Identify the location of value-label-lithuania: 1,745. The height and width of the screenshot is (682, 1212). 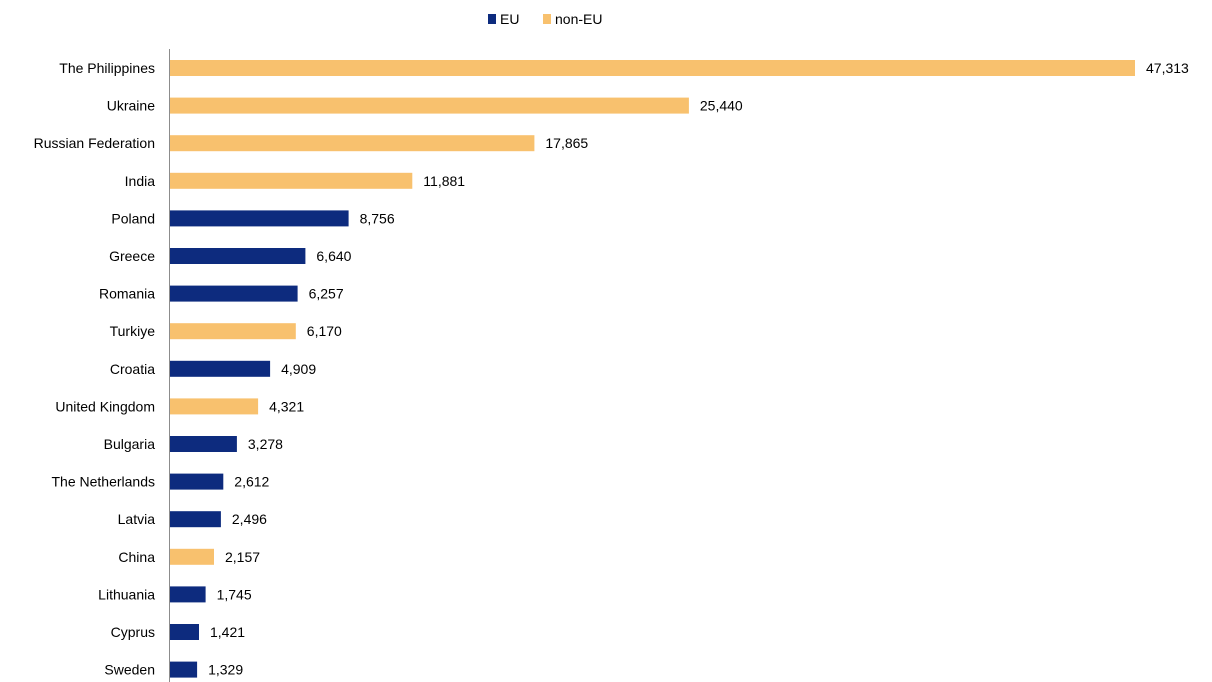
(234, 594).